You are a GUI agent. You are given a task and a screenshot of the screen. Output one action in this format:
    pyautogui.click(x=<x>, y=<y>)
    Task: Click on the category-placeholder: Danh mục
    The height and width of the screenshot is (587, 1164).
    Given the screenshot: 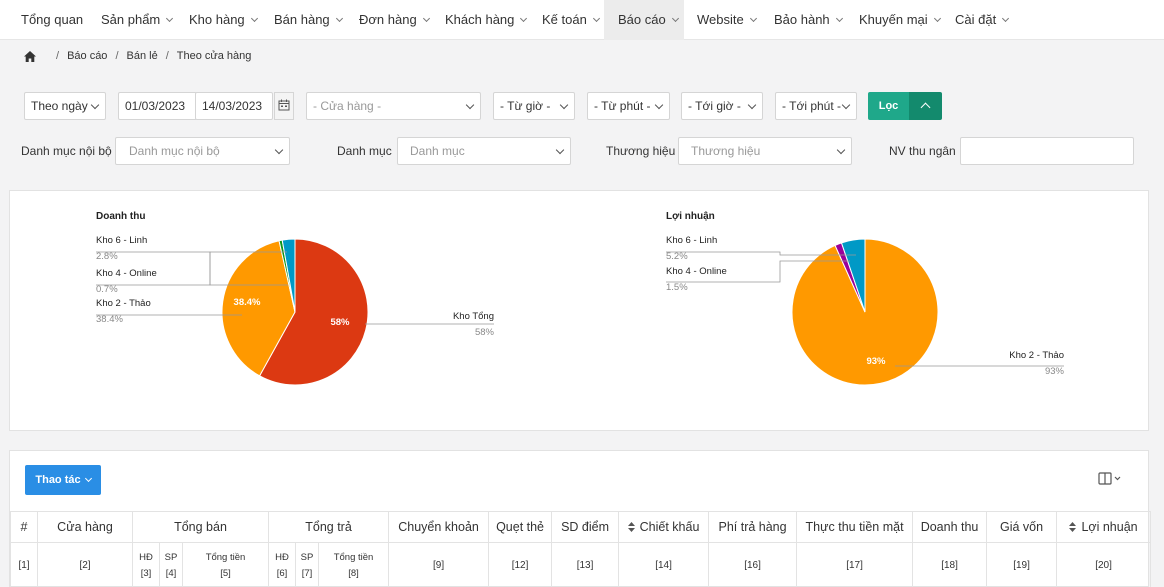 What is the action you would take?
    pyautogui.click(x=437, y=151)
    